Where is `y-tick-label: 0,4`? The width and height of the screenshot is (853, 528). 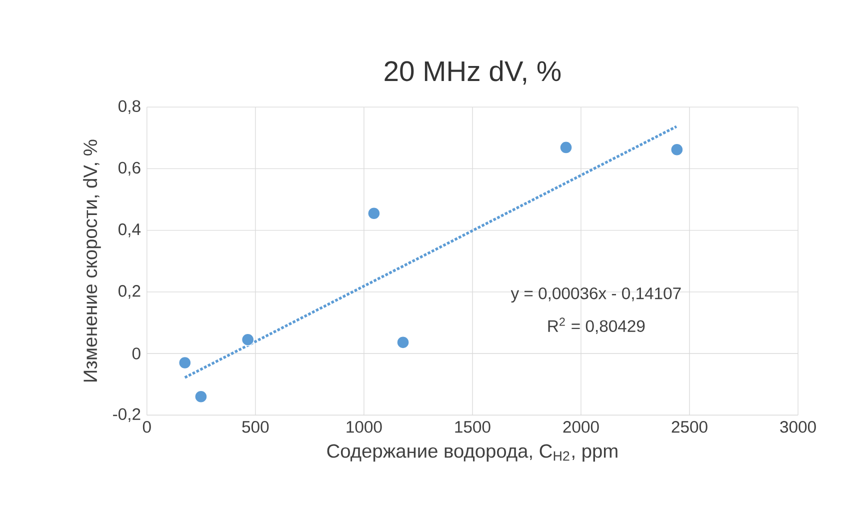 y-tick-label: 0,4 is located at coordinates (129, 230).